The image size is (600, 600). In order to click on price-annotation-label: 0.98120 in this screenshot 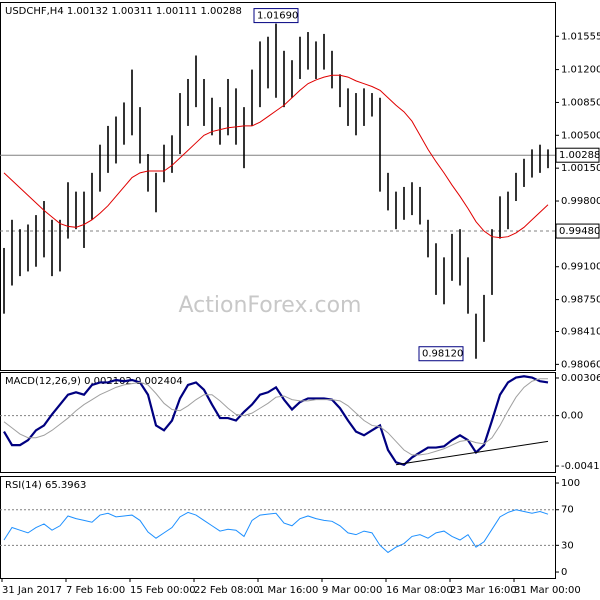, I will do `click(442, 354)`.